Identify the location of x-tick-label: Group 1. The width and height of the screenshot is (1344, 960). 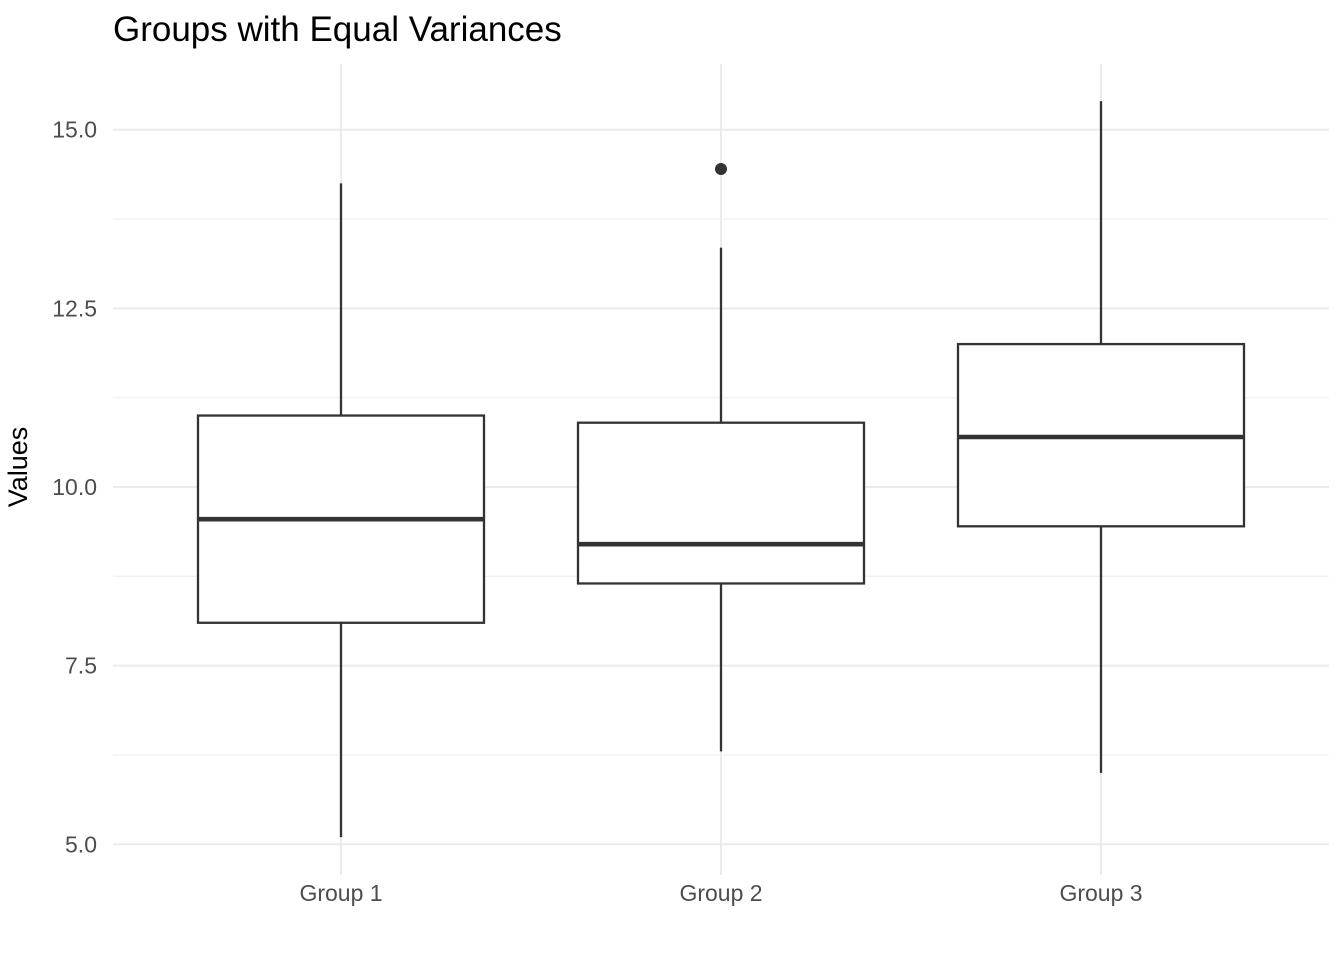
(340, 893).